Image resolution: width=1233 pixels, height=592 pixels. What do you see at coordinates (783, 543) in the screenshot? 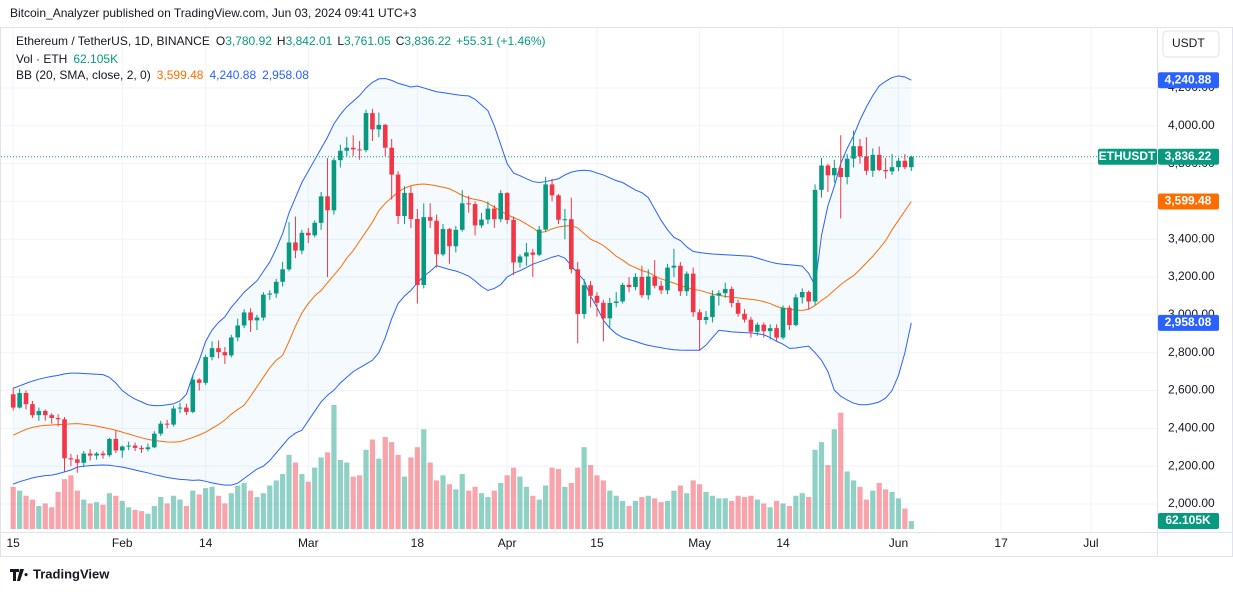
I see `x-tick-label: 14` at bounding box center [783, 543].